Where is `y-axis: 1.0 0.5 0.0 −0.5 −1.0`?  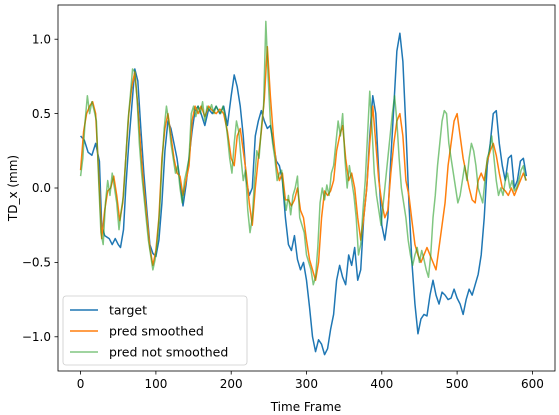
y-axis: 1.0 0.5 0.0 −0.5 −1.0 is located at coordinates (40, 188).